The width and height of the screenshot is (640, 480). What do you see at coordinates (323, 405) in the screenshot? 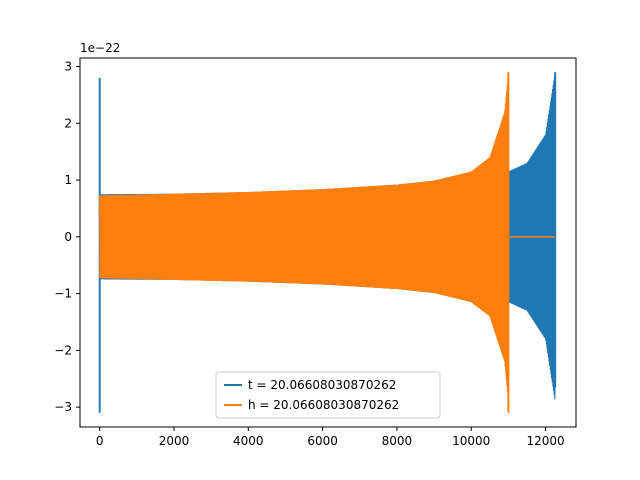
I see `legend-label: h = 20.06608030870262` at bounding box center [323, 405].